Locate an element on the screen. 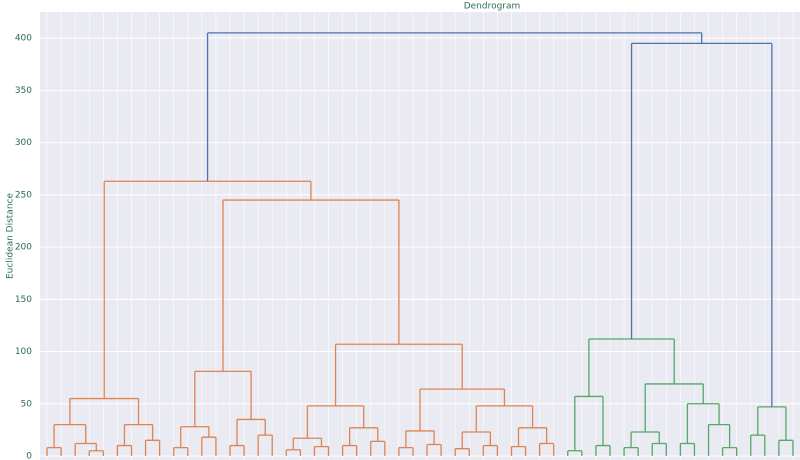 The width and height of the screenshot is (800, 460). chart-title: Dendrogram is located at coordinates (492, 7).